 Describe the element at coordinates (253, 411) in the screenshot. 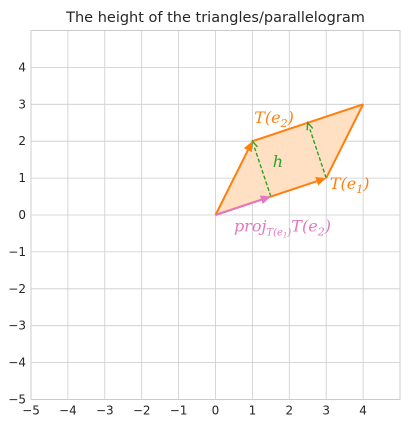

I see `x-tick-label: 1` at that location.